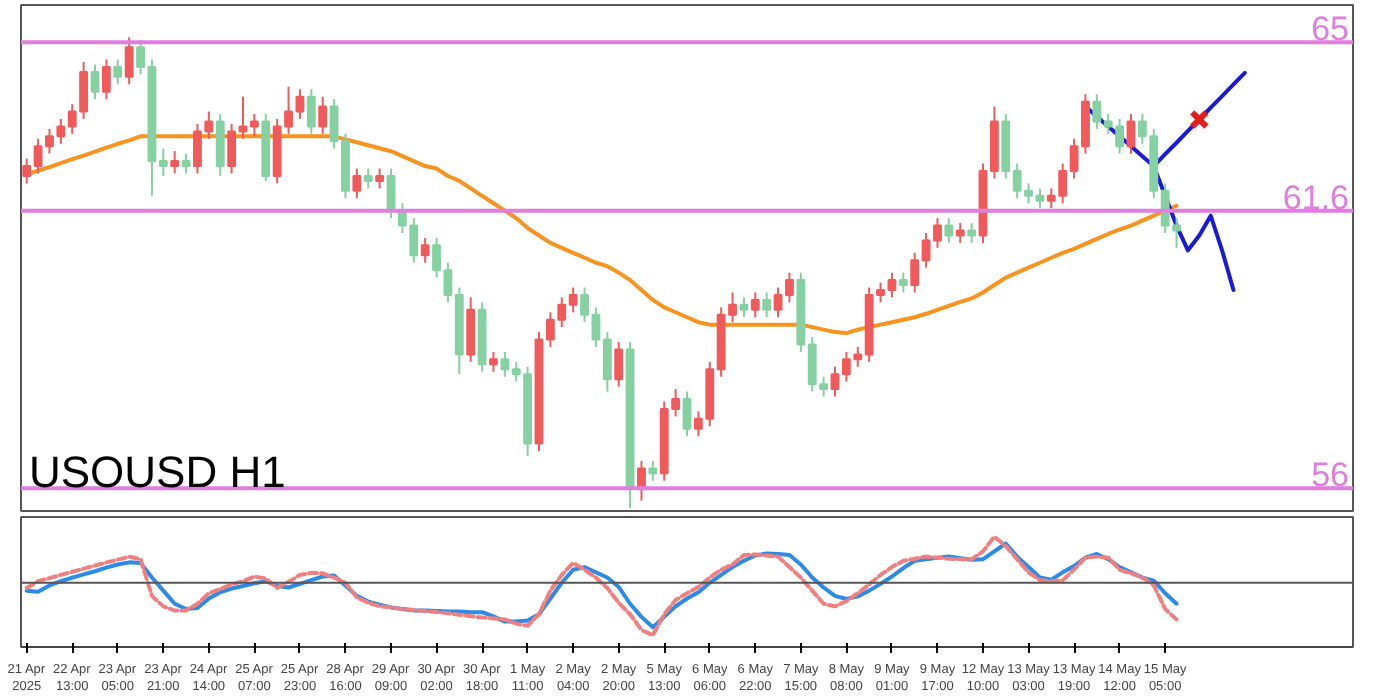 The image size is (1384, 698). What do you see at coordinates (1330, 475) in the screenshot?
I see `ref-line-label: 56` at bounding box center [1330, 475].